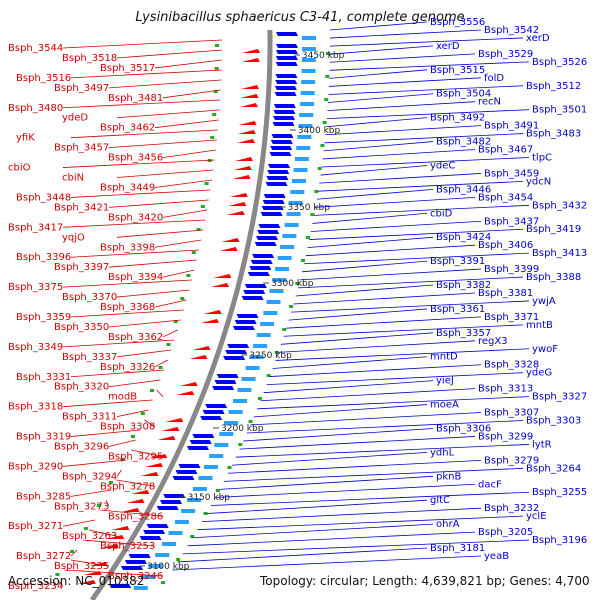 Image resolution: width=600 pixels, height=600 pixels. Describe the element at coordinates (35, 48) in the screenshot. I see `left-gene-label: Bsph_3544` at that location.